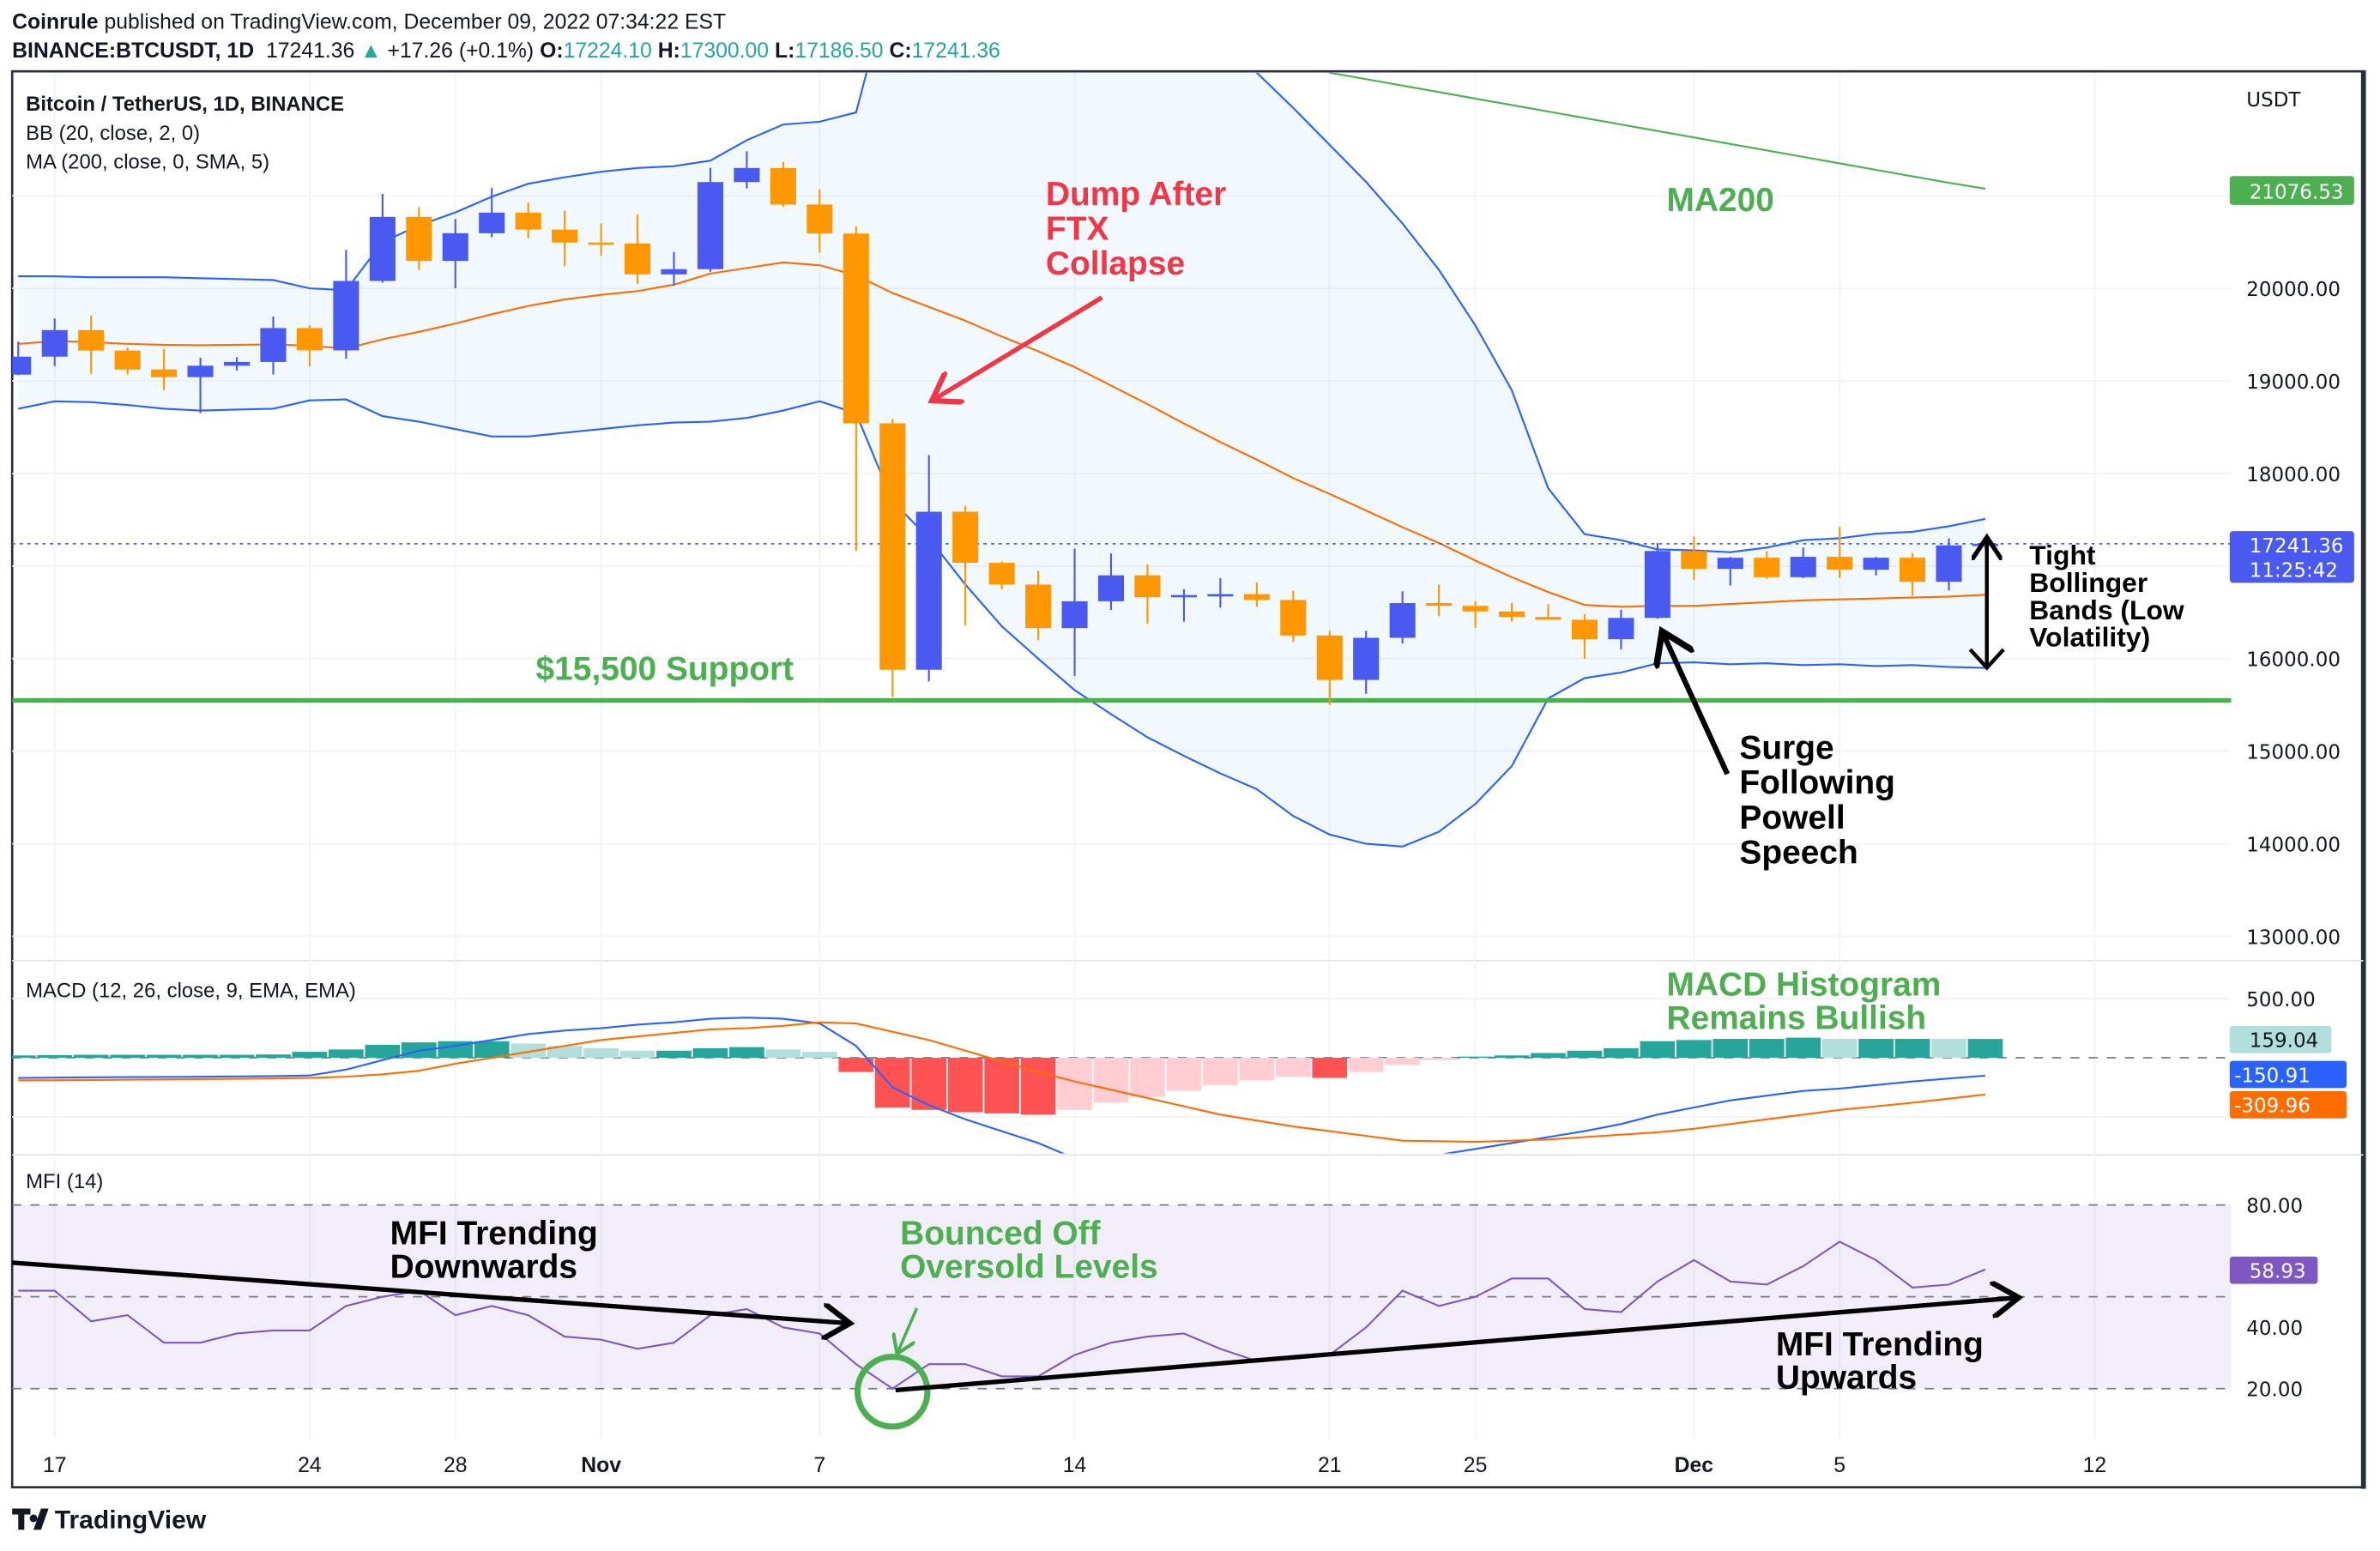 This screenshot has height=1551, width=2380. I want to click on bb-legend: BB (20, close, 2, 0), so click(113, 133).